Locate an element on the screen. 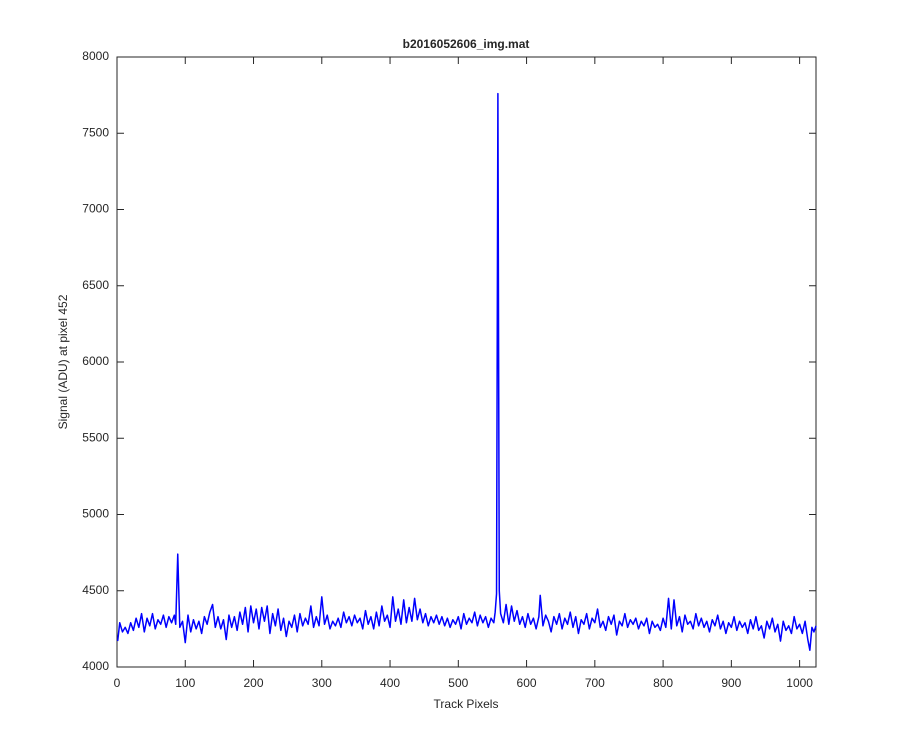  x-tick-label: 500 is located at coordinates (458, 683).